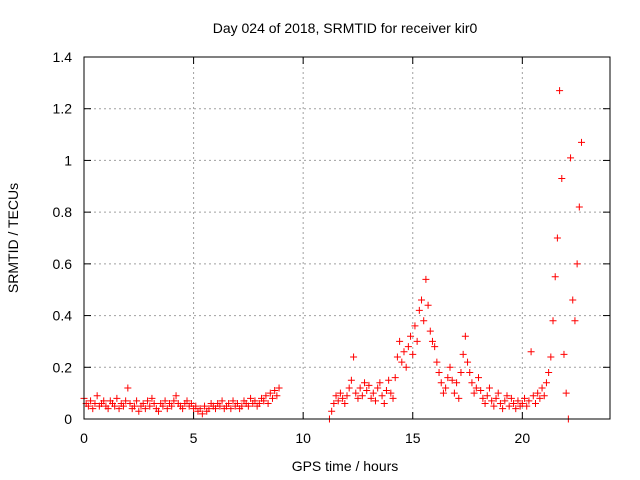  What do you see at coordinates (63, 109) in the screenshot?
I see `y-tick-label: 1.2` at bounding box center [63, 109].